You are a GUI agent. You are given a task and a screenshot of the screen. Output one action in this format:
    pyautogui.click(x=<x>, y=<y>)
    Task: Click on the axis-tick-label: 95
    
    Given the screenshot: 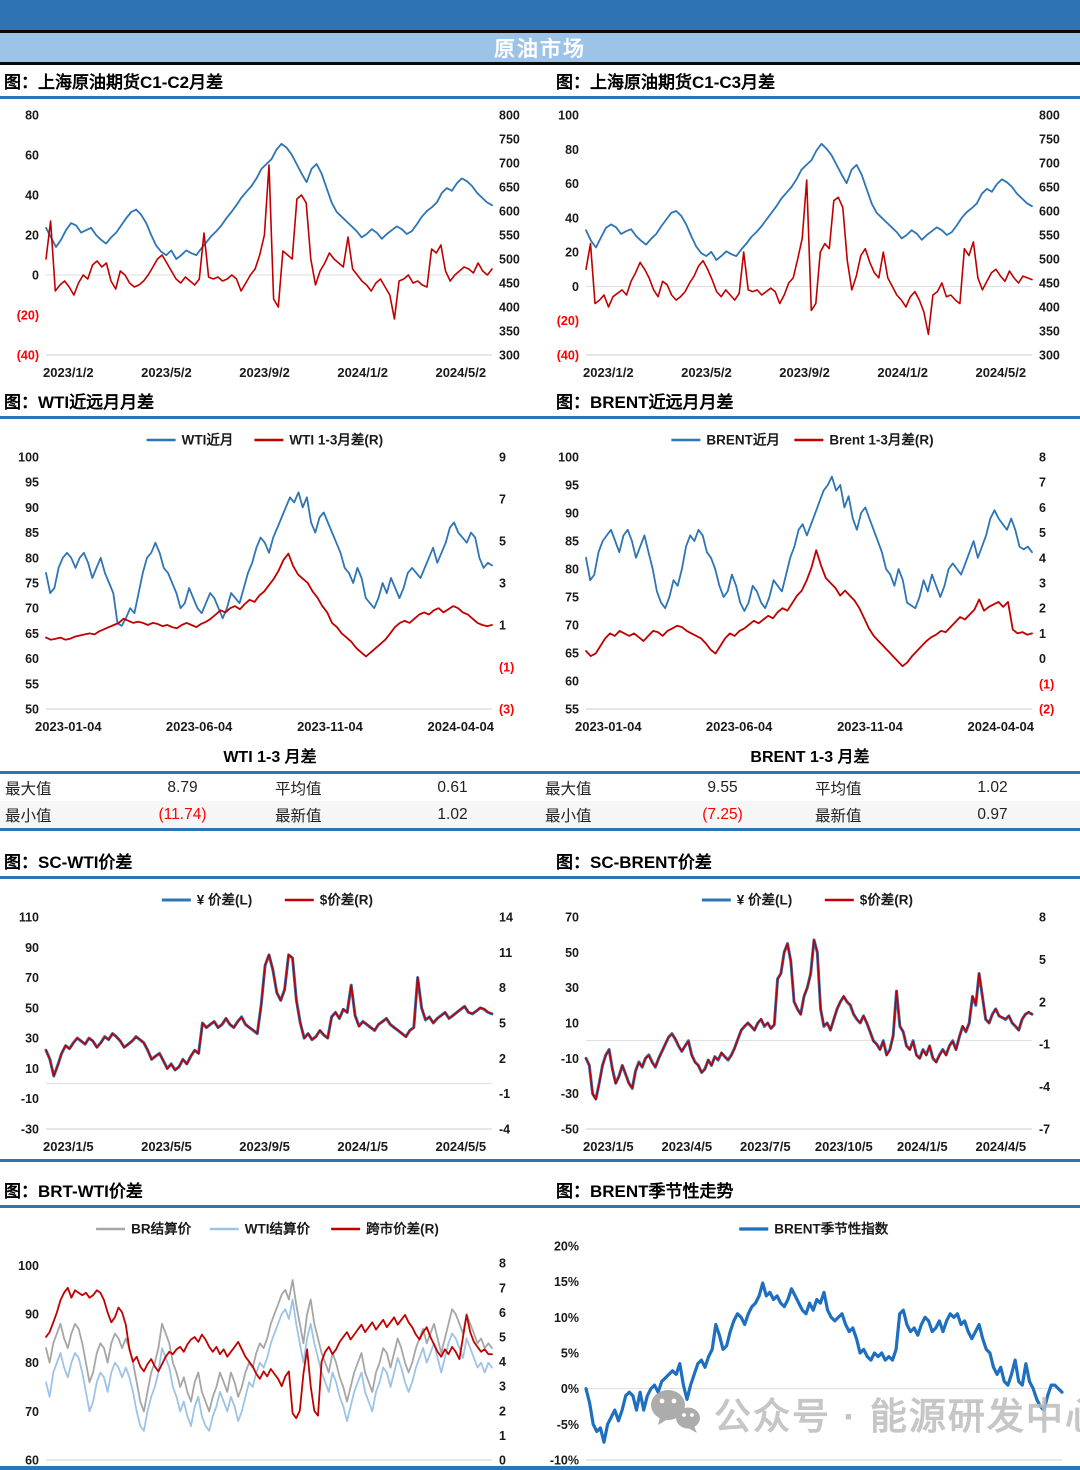 What is the action you would take?
    pyautogui.click(x=32, y=483)
    